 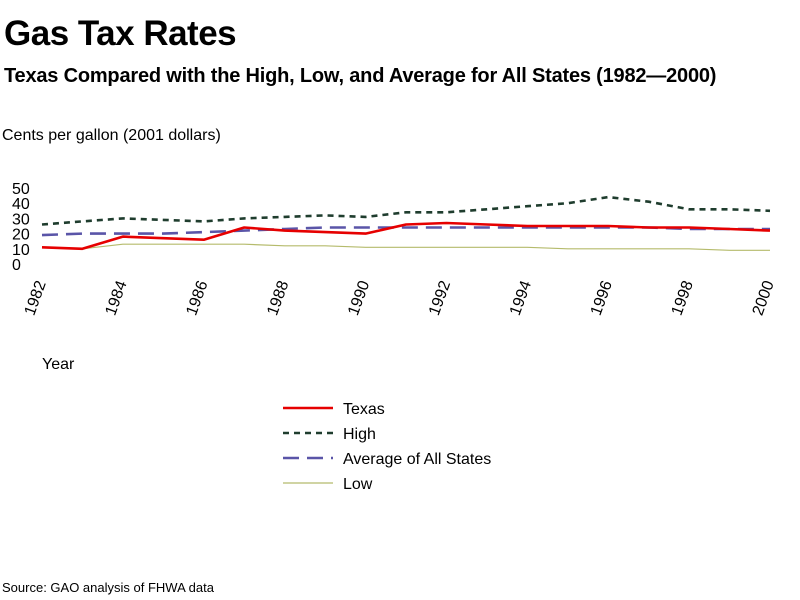 What do you see at coordinates (21, 235) in the screenshot?
I see `y-tick-label: 20` at bounding box center [21, 235].